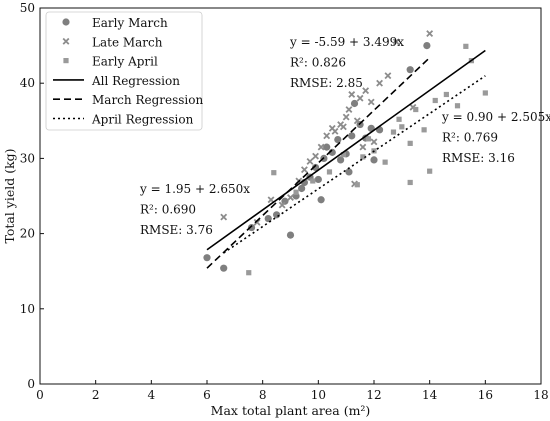 This screenshot has height=421, width=550. I want to click on x-axis-title: Max total plant area (m²), so click(291, 410).